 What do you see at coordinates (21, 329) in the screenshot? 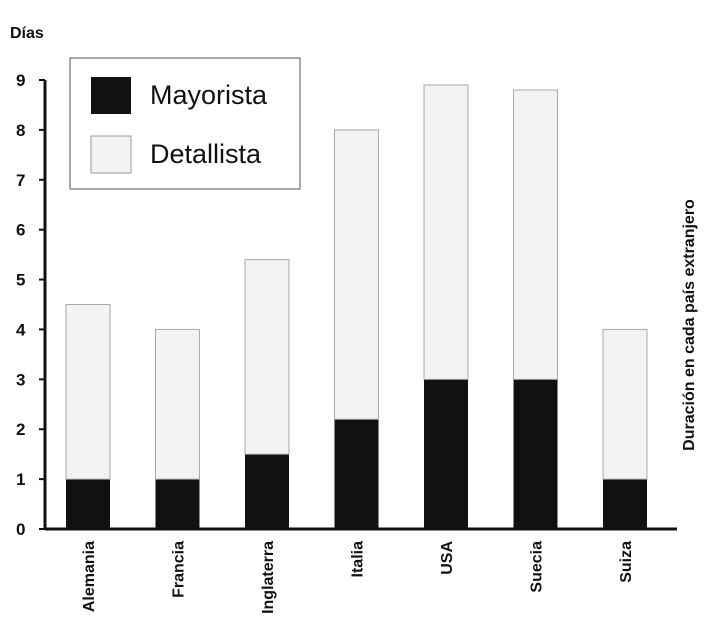
I see `y-tick-label: 4` at bounding box center [21, 329].